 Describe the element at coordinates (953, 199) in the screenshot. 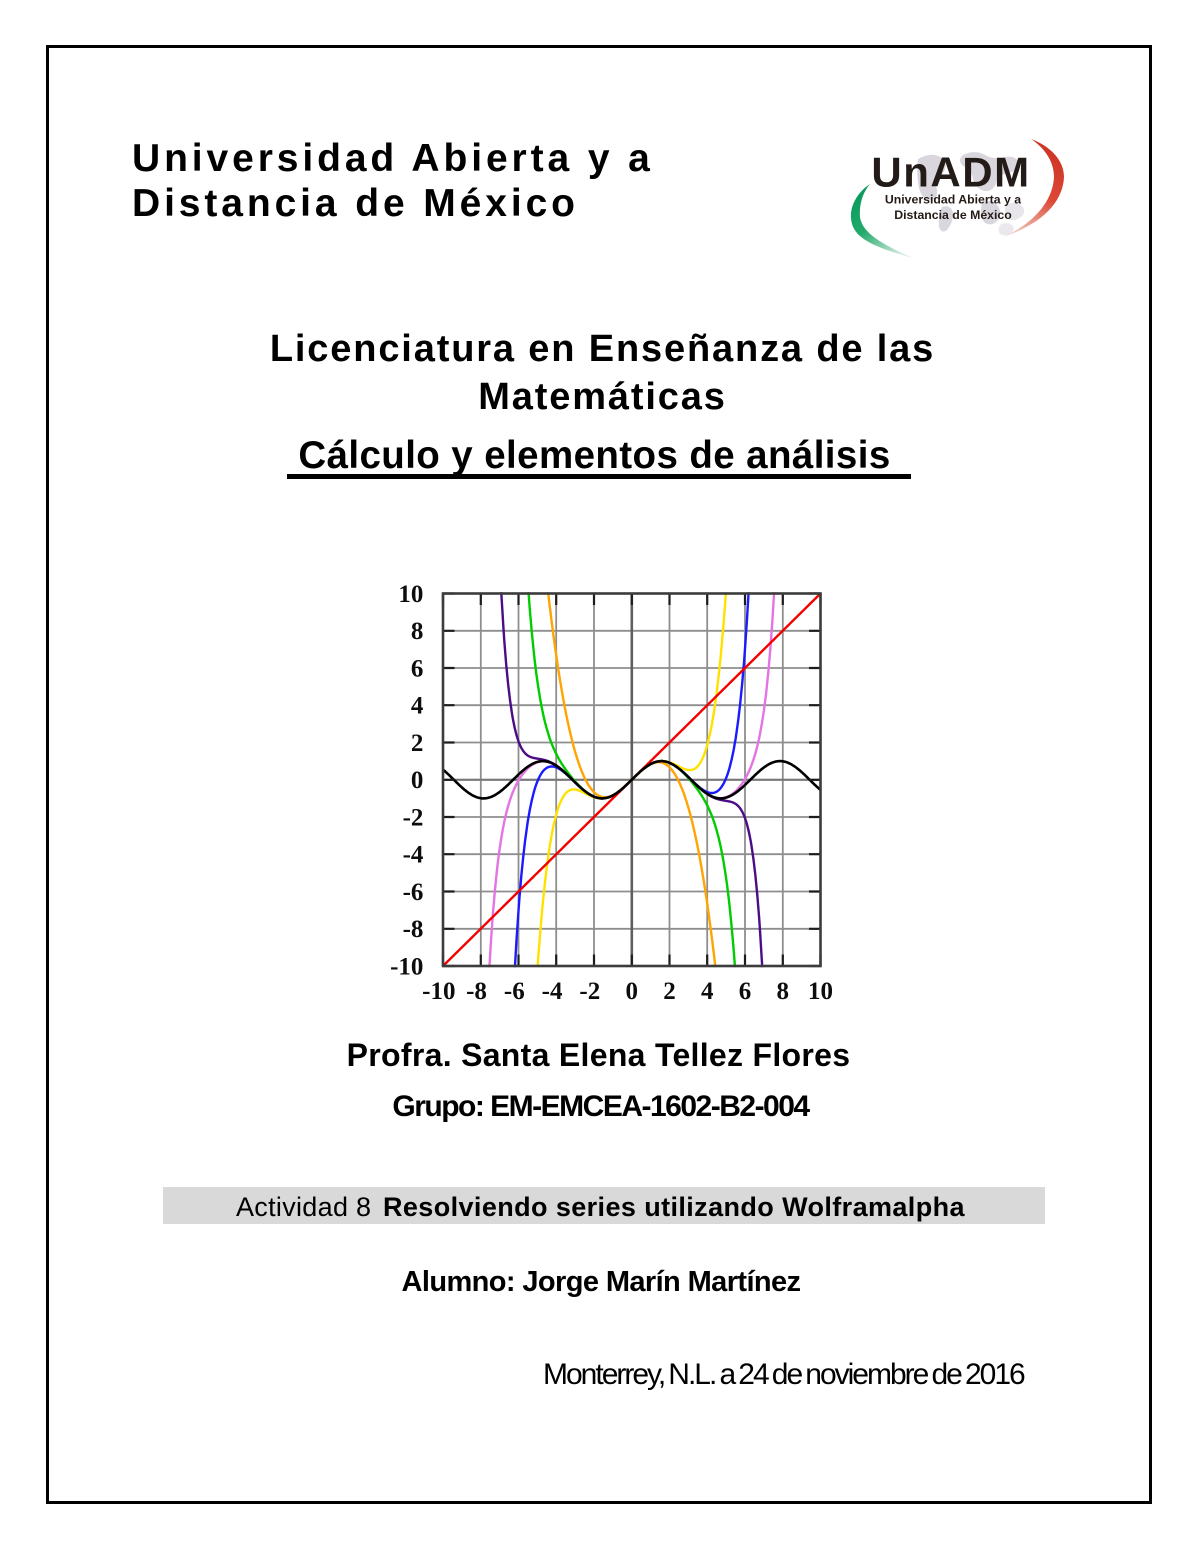

I see `svg-text: Universidad Abierta y a` at that location.